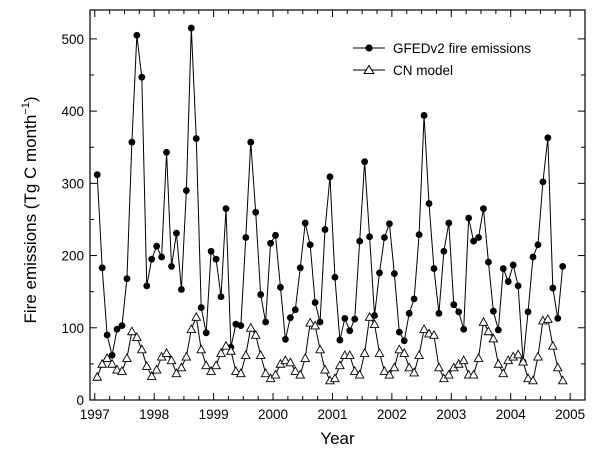 This screenshot has width=597, height=452. What do you see at coordinates (30, 100) in the screenshot?
I see `y-axis-title-close: )` at bounding box center [30, 100].